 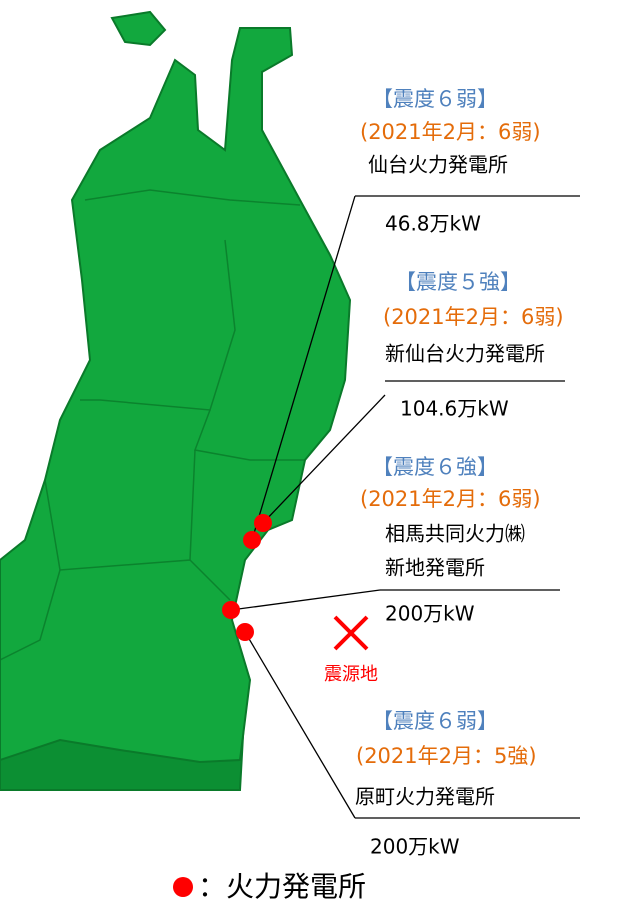 I want to click on plant-name: 仙台火力発電所, so click(x=438, y=165).